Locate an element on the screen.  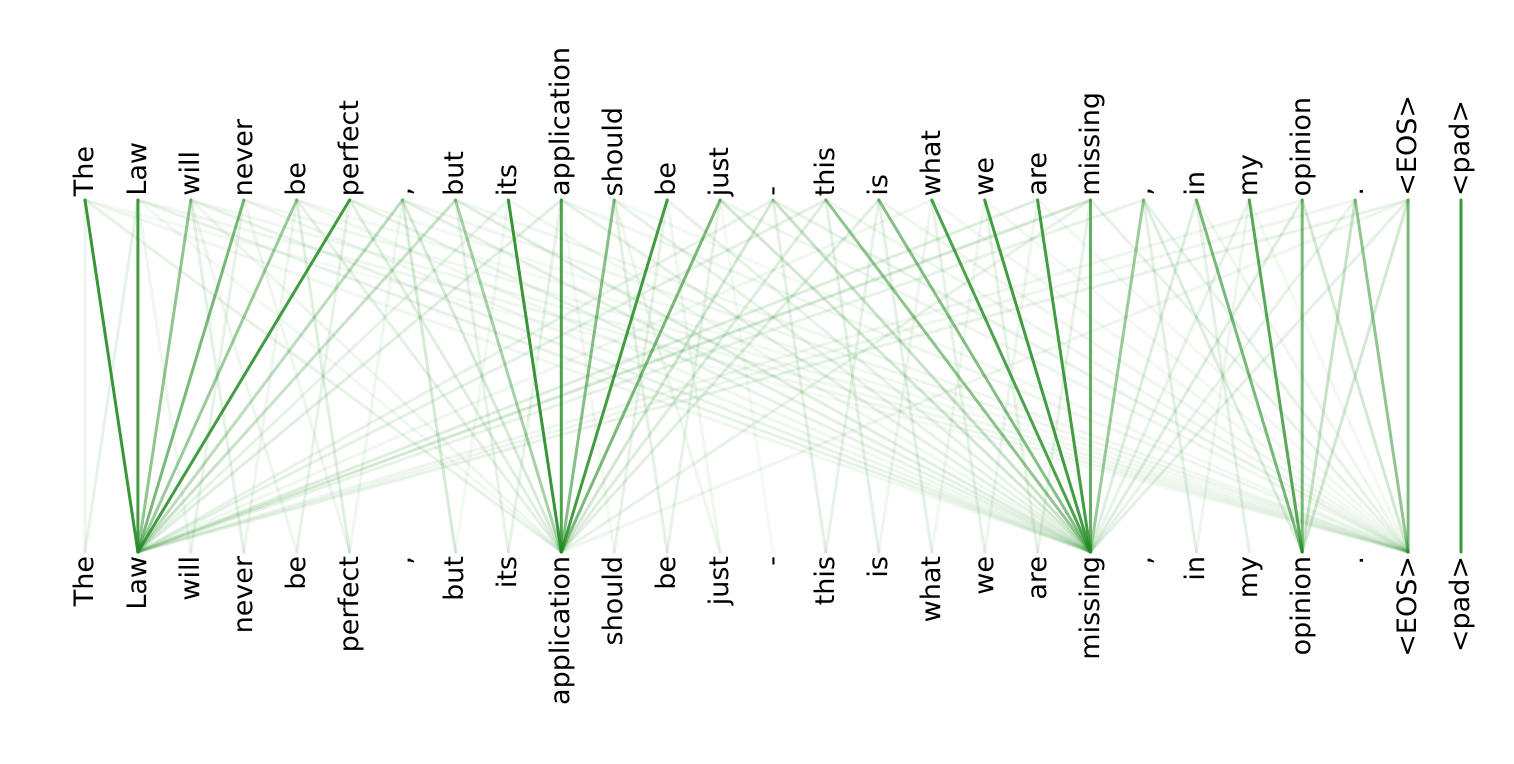
bottom-token-label: - is located at coordinates (772, 561).